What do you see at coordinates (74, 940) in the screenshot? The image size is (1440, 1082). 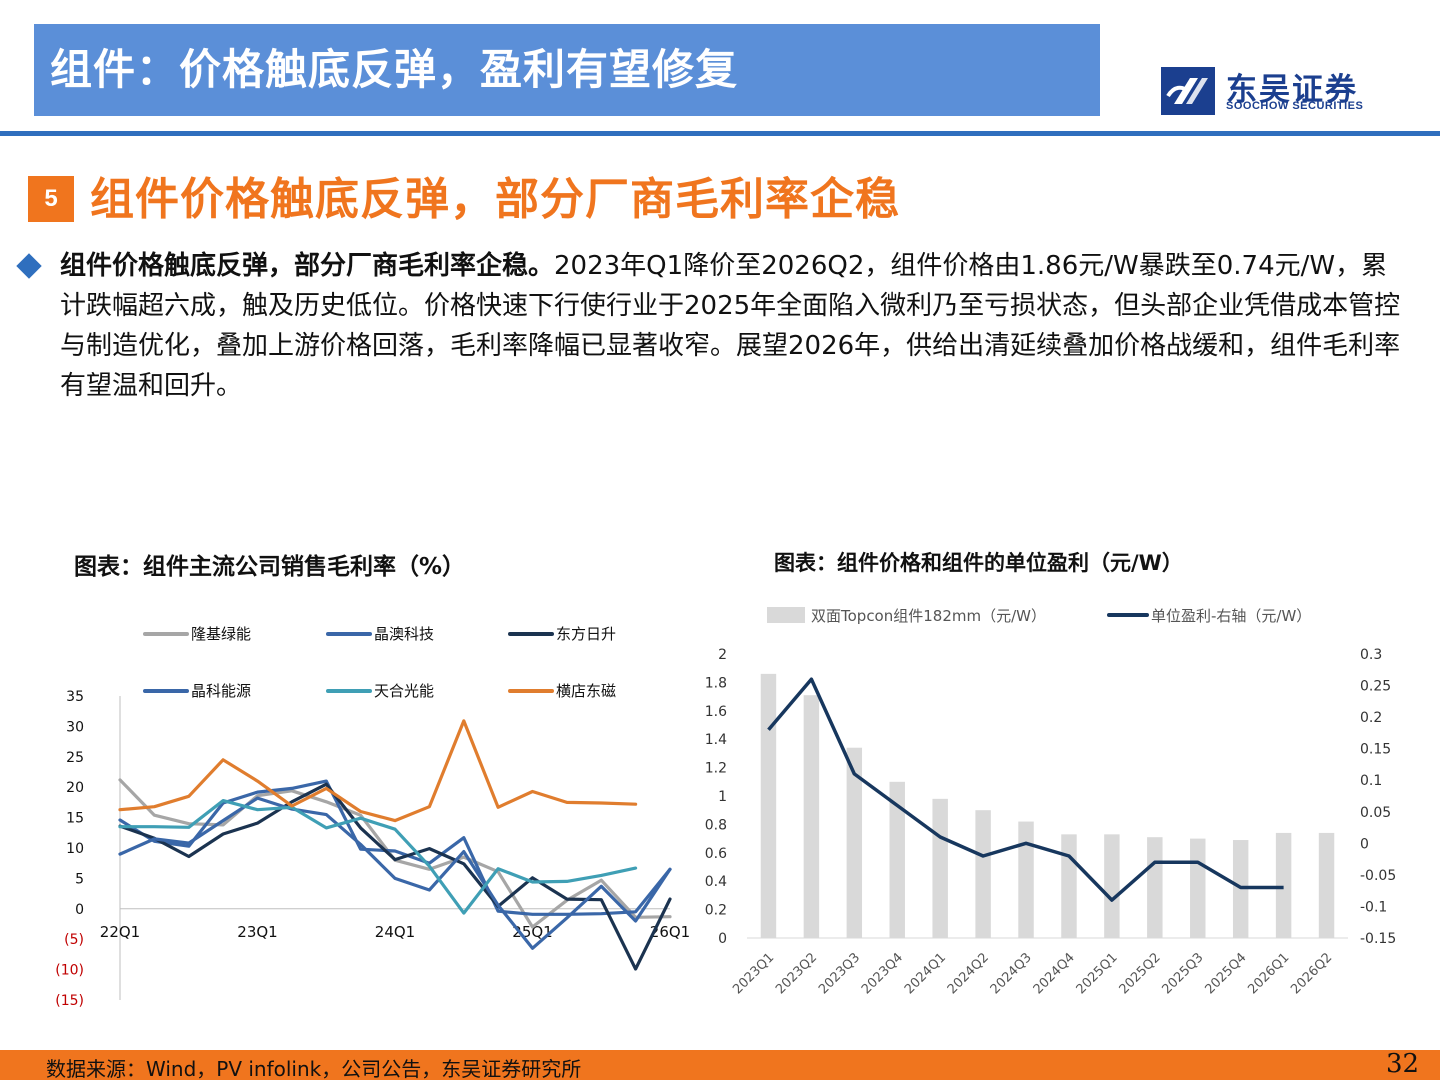 I see `y-tick-label: (5)` at bounding box center [74, 940].